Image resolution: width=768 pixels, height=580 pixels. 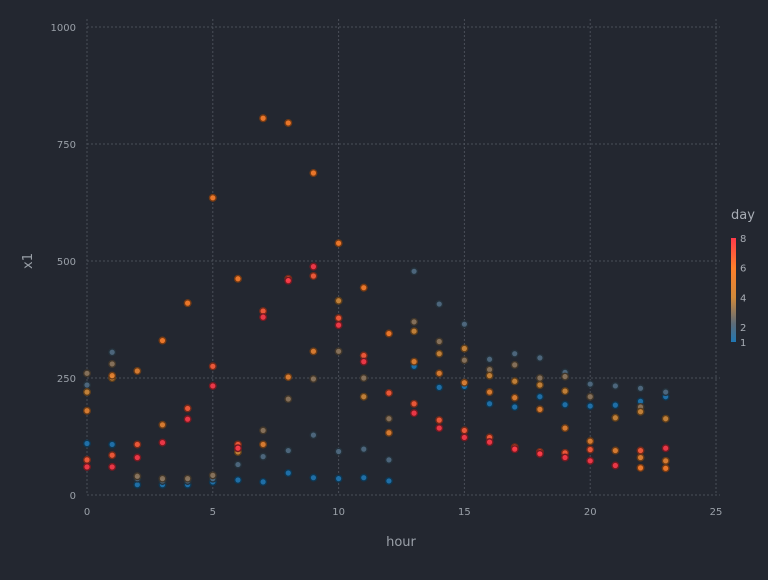 I want to click on y-tick-label: 250, so click(x=66, y=379).